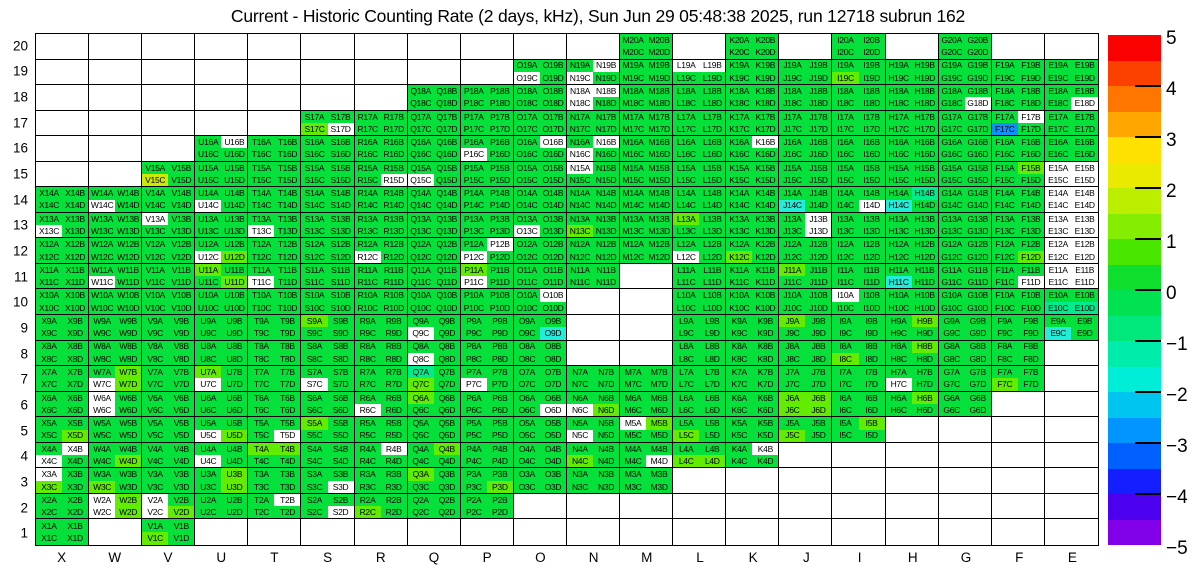 This screenshot has width=1196, height=572. I want to click on channel-W2D: W2D, so click(128, 512).